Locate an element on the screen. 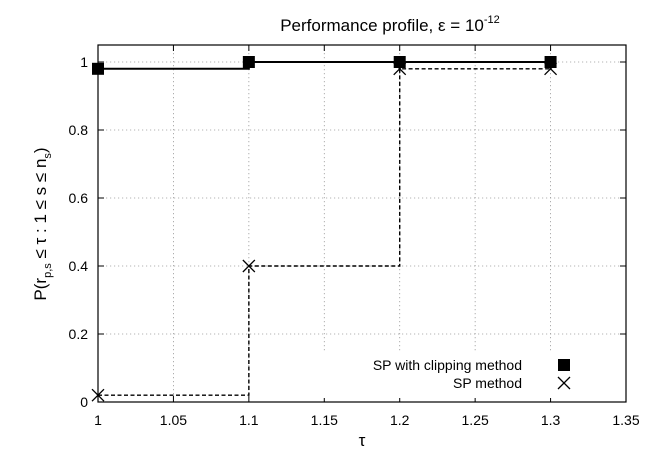 The width and height of the screenshot is (653, 454). x-tick-label: 1.25 is located at coordinates (475, 420).